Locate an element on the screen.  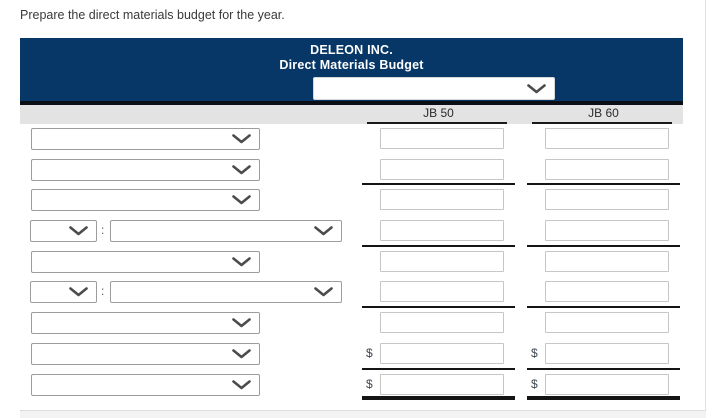
column-underline-jb60 is located at coordinates (602, 123).